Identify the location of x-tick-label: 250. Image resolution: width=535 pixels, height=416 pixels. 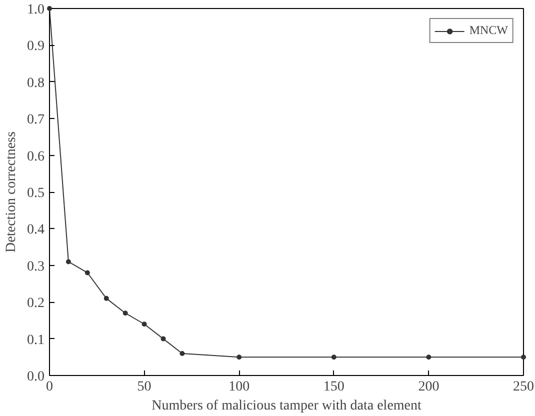
(523, 387).